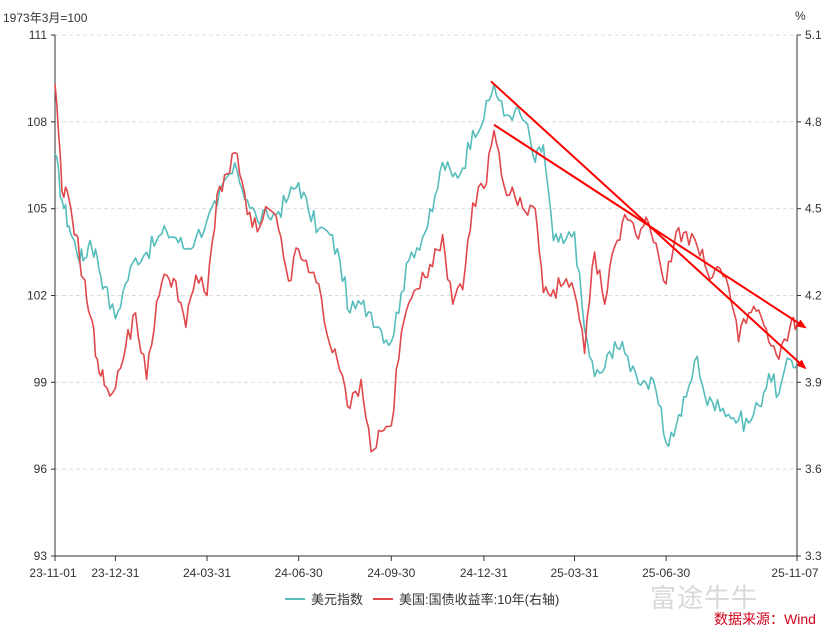  I want to click on y-left-tick-label: 99, so click(41, 382).